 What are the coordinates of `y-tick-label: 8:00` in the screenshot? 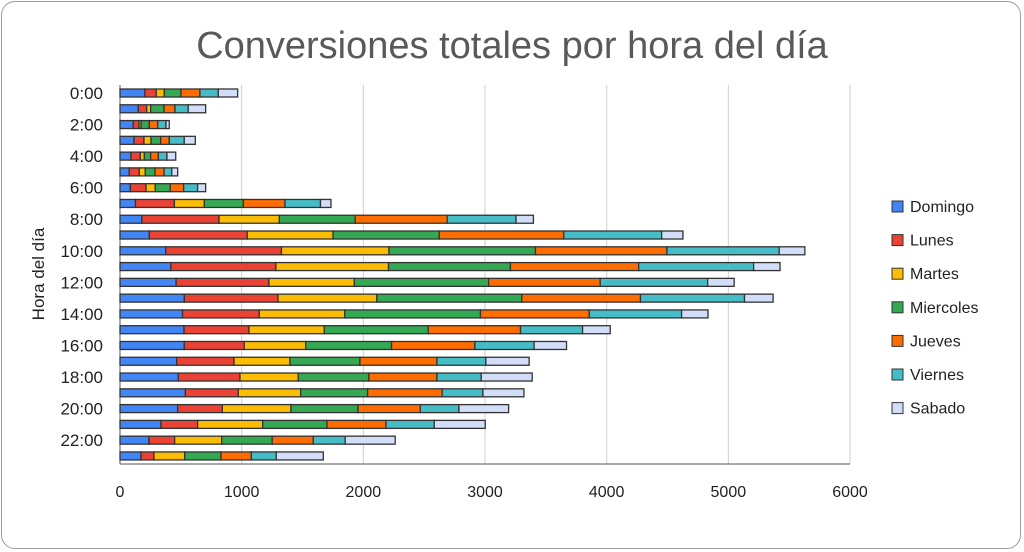 It's located at (86, 219).